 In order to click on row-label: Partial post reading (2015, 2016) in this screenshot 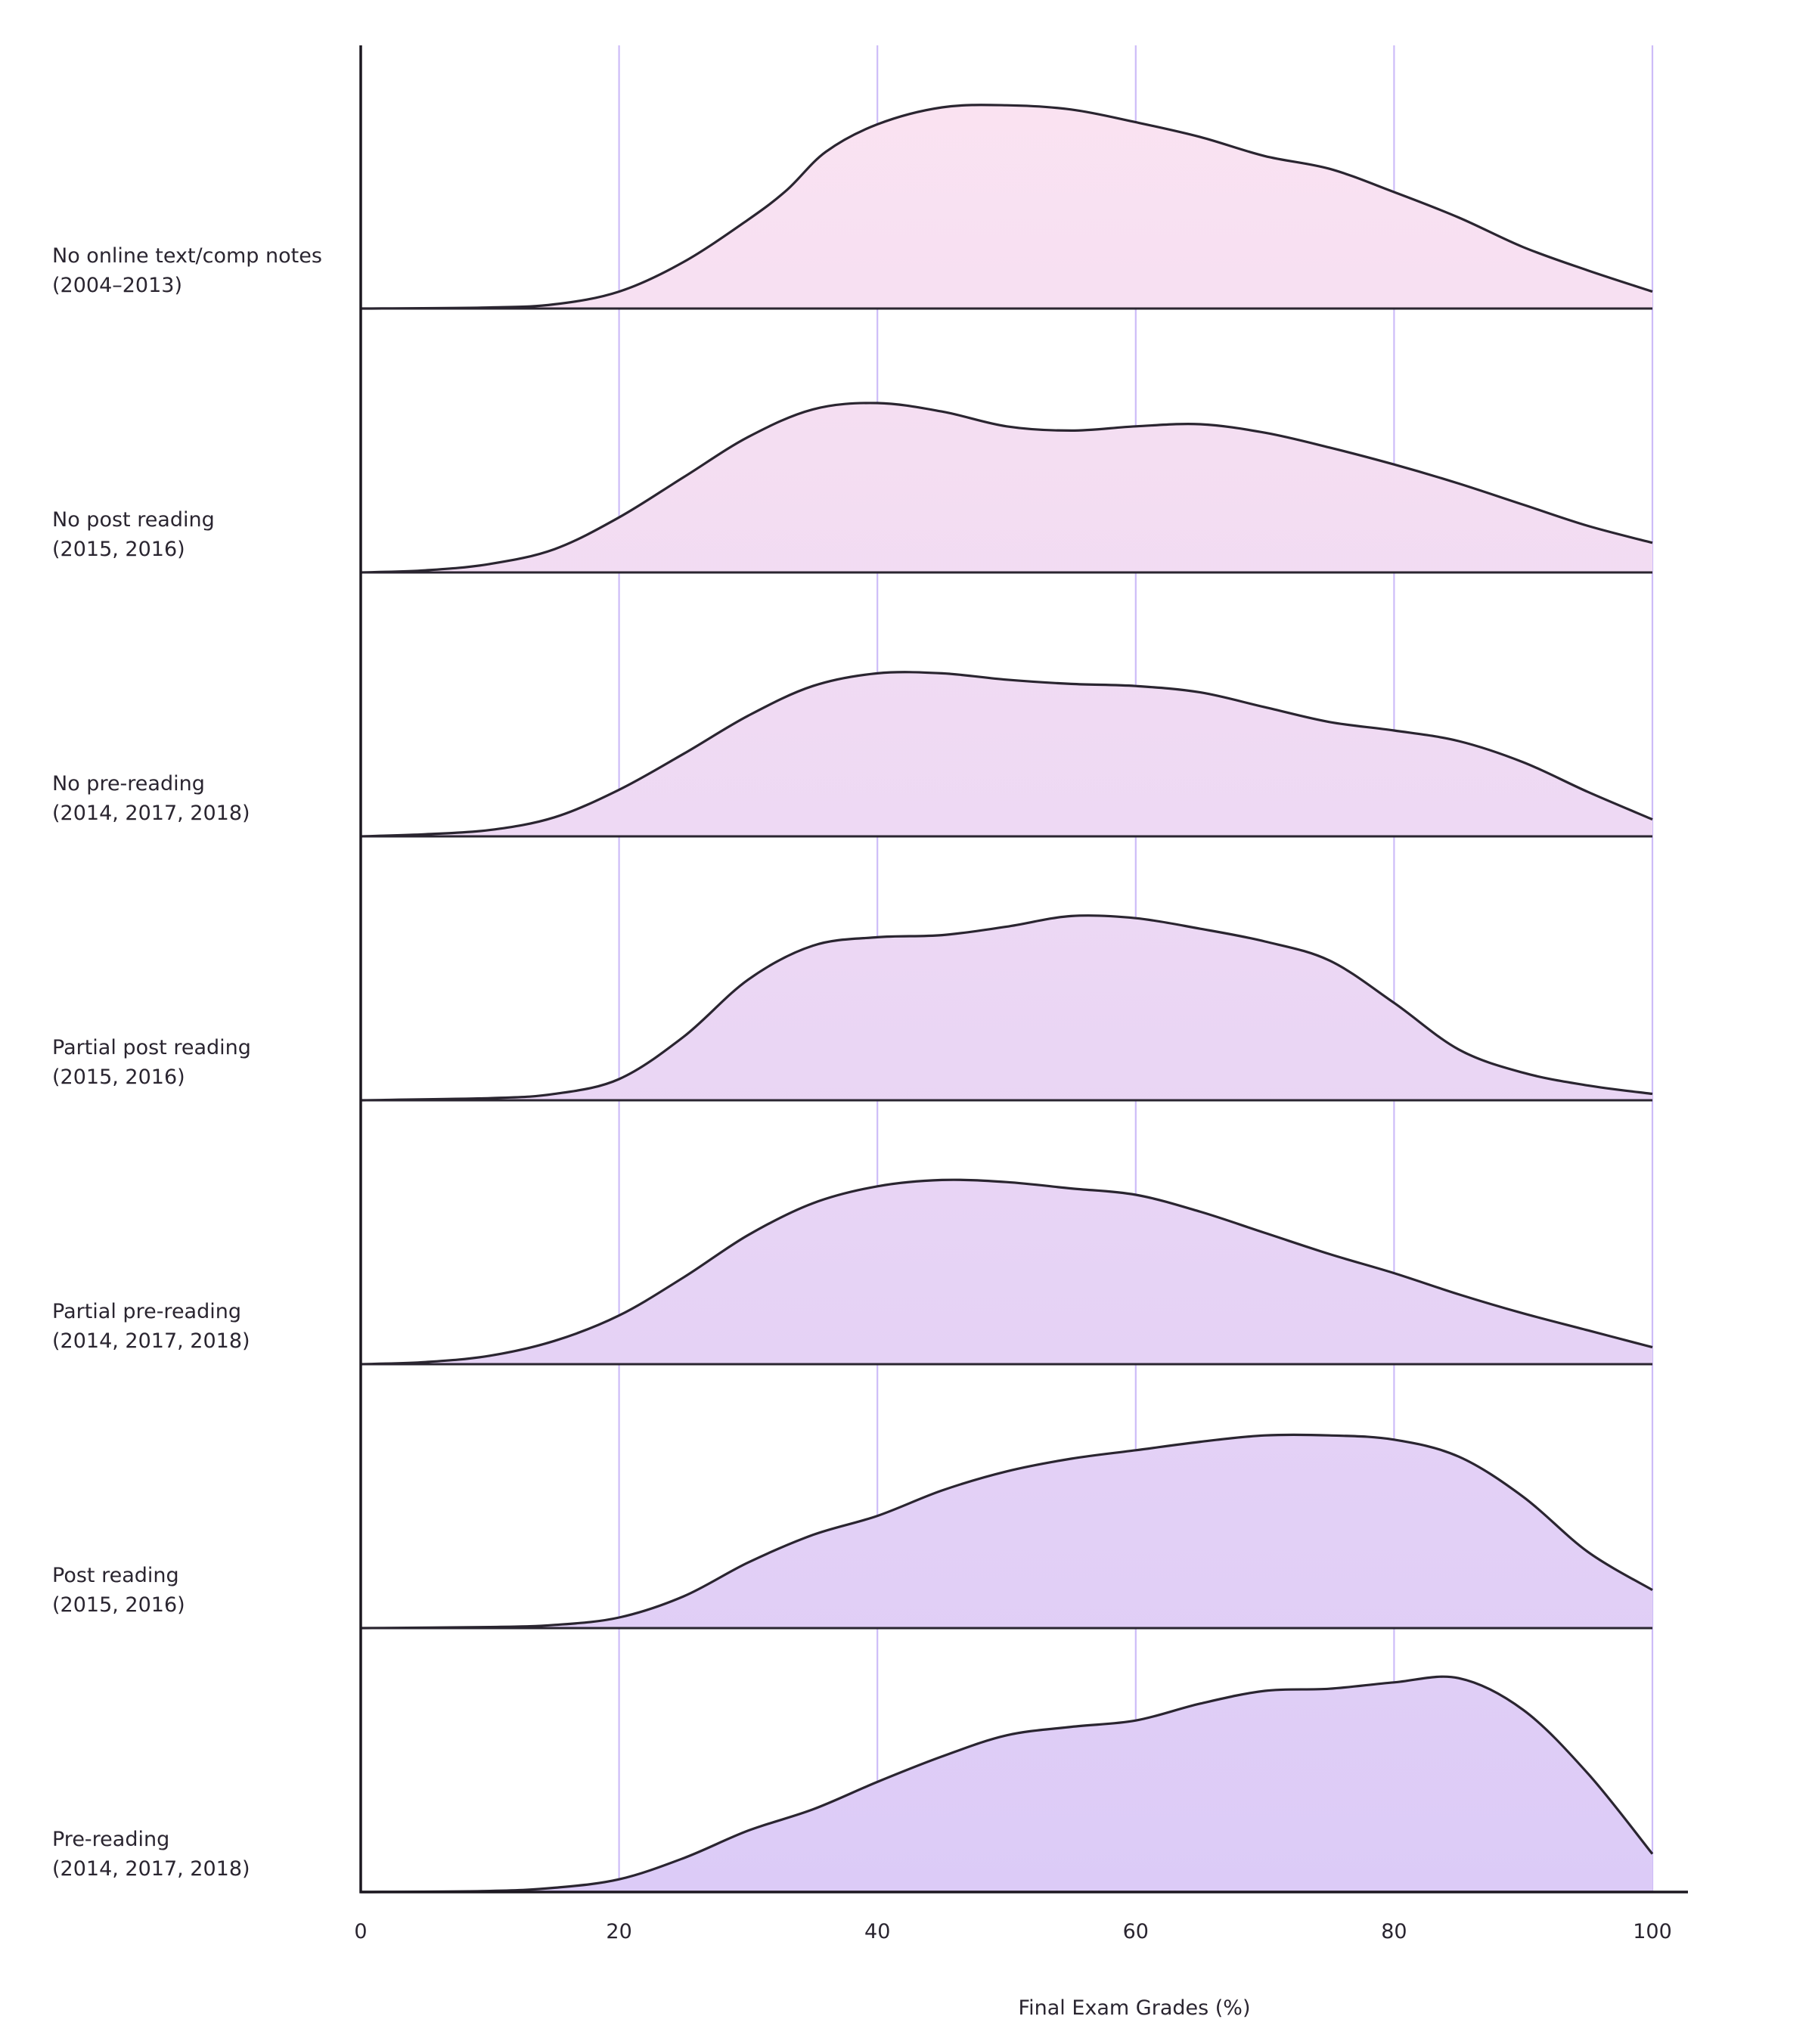, I will do `click(204, 1062)`.